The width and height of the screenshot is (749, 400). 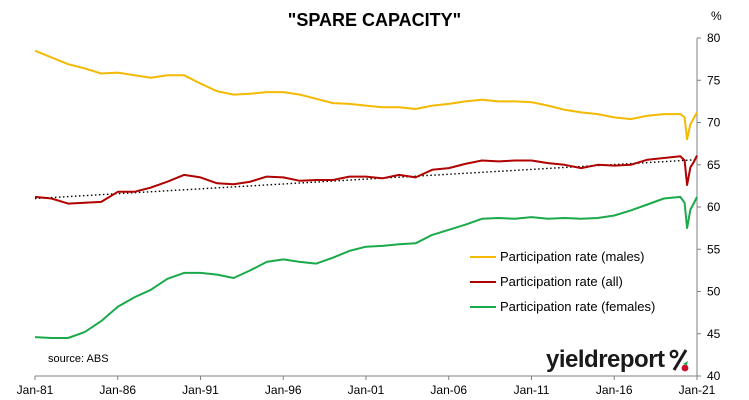 What do you see at coordinates (714, 80) in the screenshot?
I see `y-tick-label: 75` at bounding box center [714, 80].